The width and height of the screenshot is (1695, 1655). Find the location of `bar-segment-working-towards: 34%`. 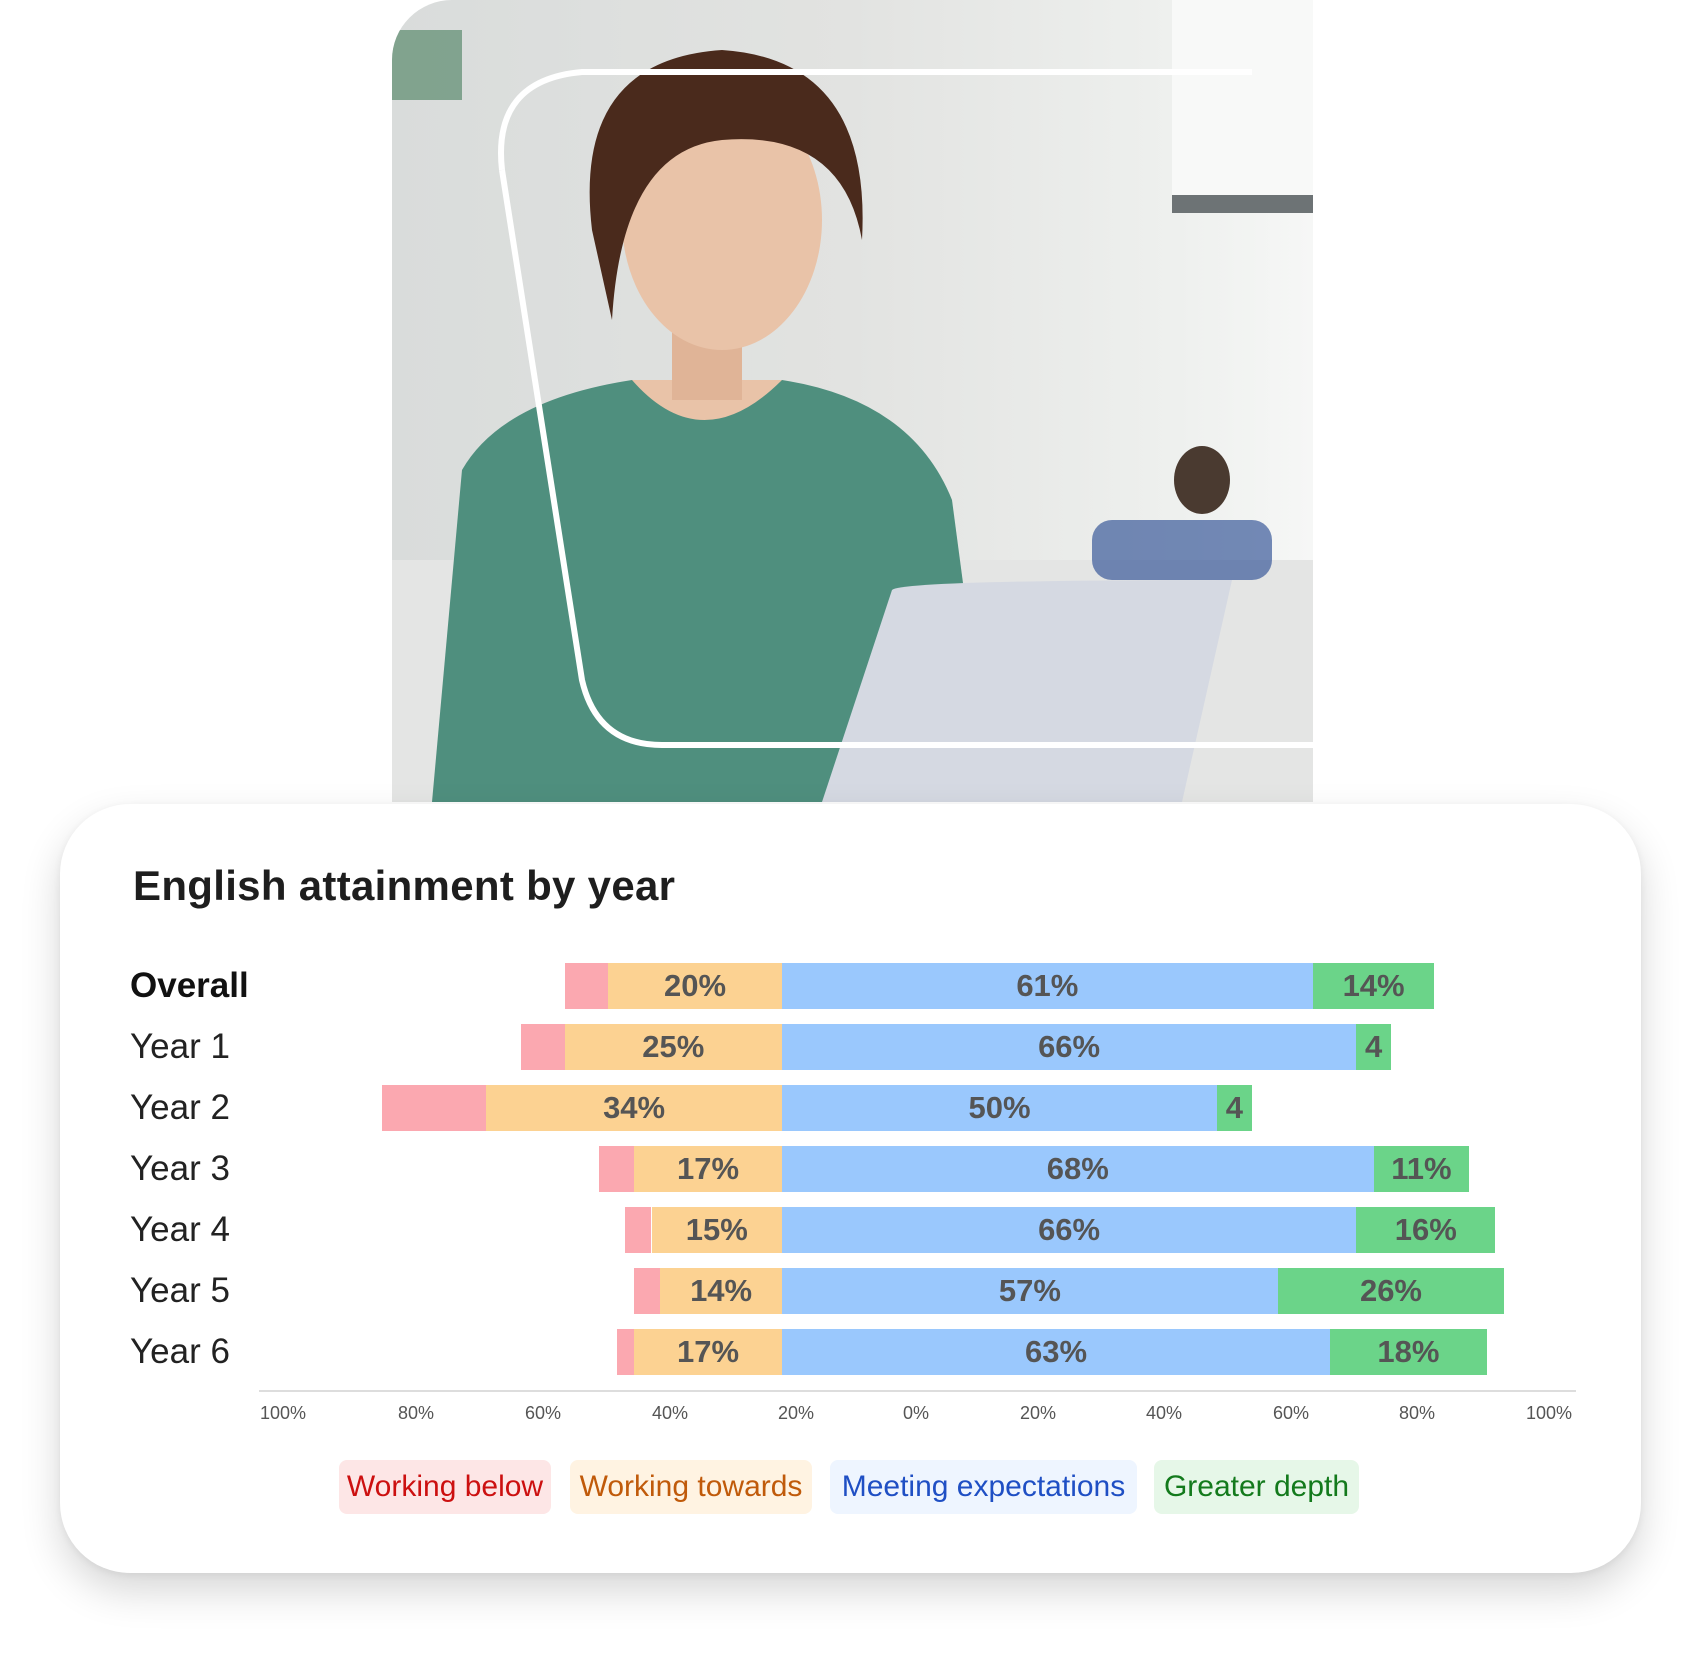

bar-segment-working-towards: 34% is located at coordinates (634, 1108).